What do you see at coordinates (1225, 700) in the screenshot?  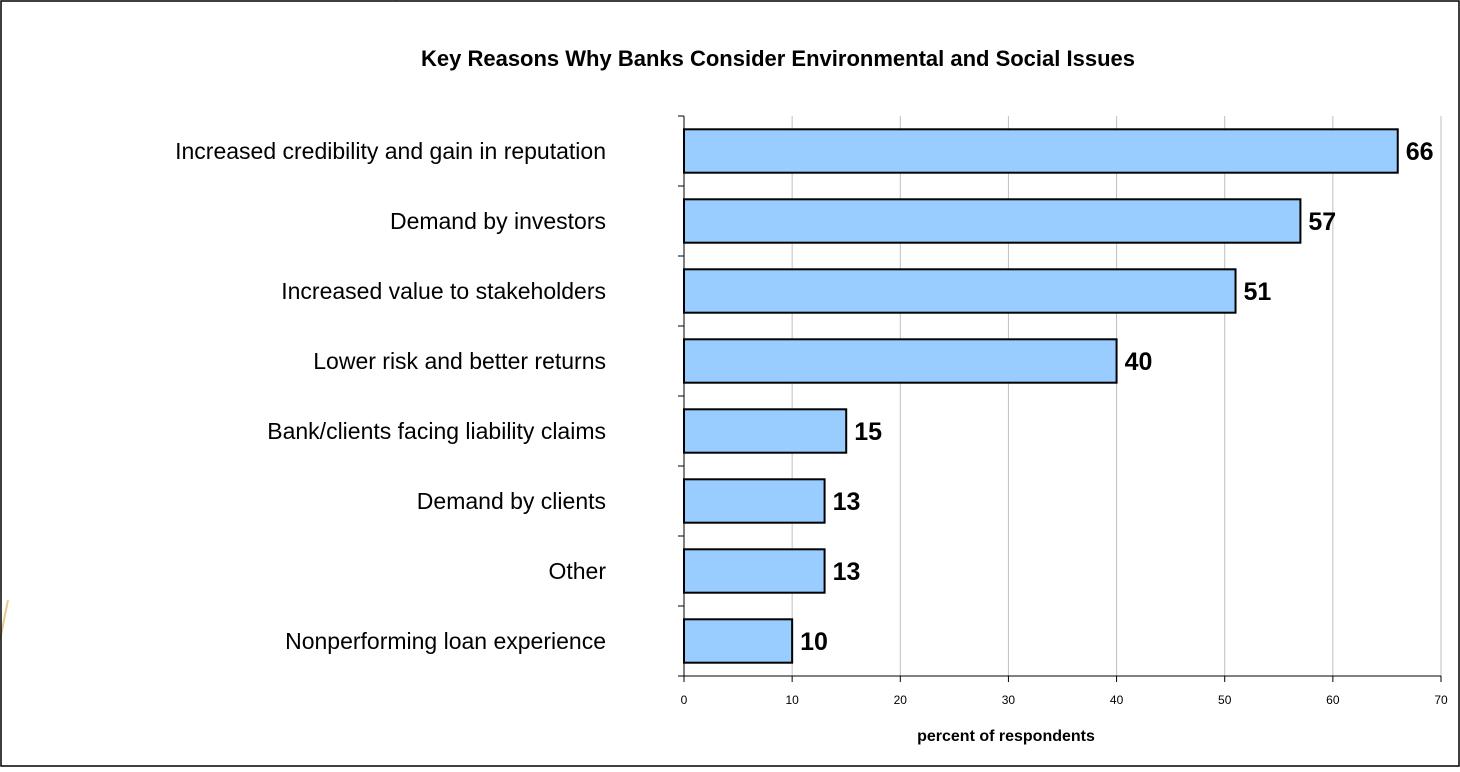 I see `x-tick-label: 50` at bounding box center [1225, 700].